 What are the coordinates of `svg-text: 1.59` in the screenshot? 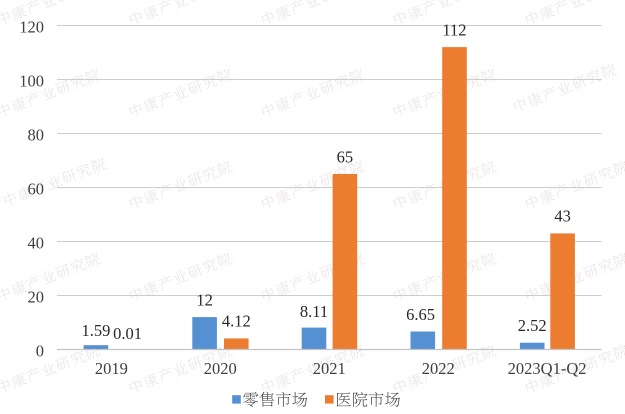 It's located at (95, 330).